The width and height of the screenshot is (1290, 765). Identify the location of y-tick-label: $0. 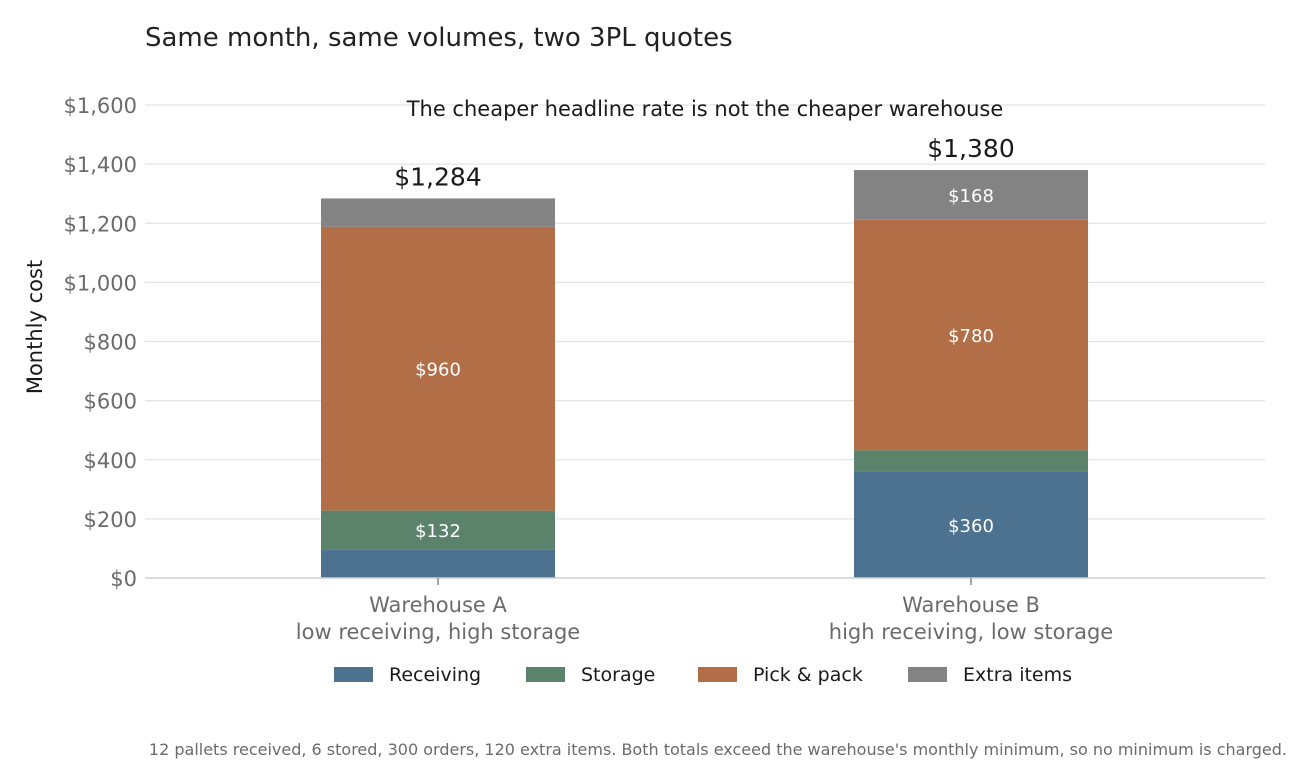
(123, 579).